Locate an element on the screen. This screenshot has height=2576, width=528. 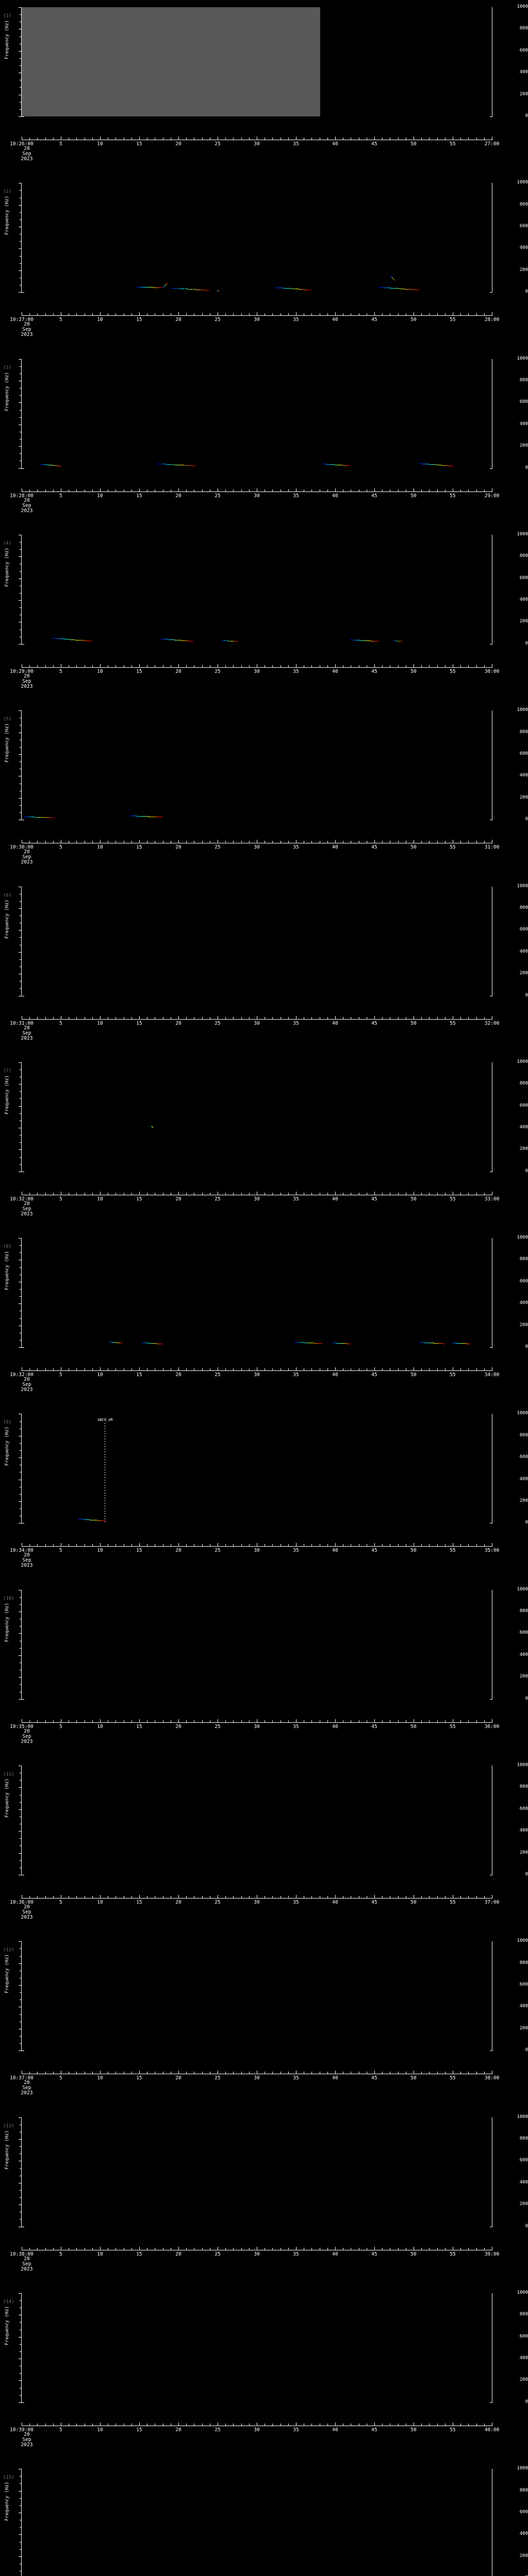
x-tick-label: 10:26:00 is located at coordinates (22, 144).